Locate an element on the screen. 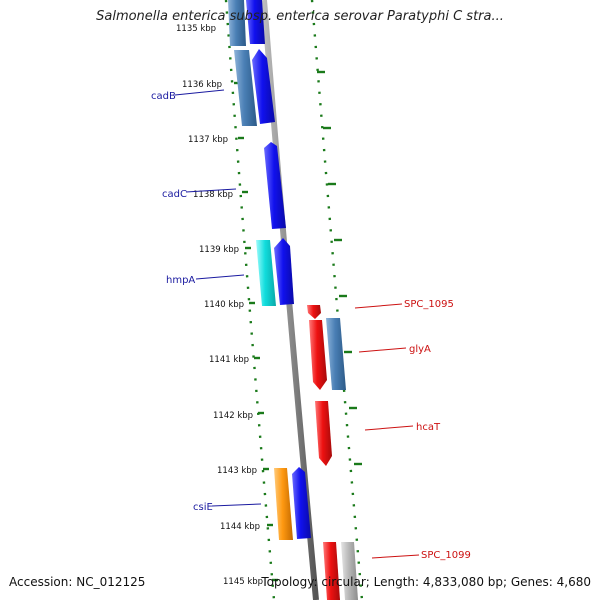 The height and width of the screenshot is (600, 600). kbp-label: 1138 kbp is located at coordinates (213, 195).